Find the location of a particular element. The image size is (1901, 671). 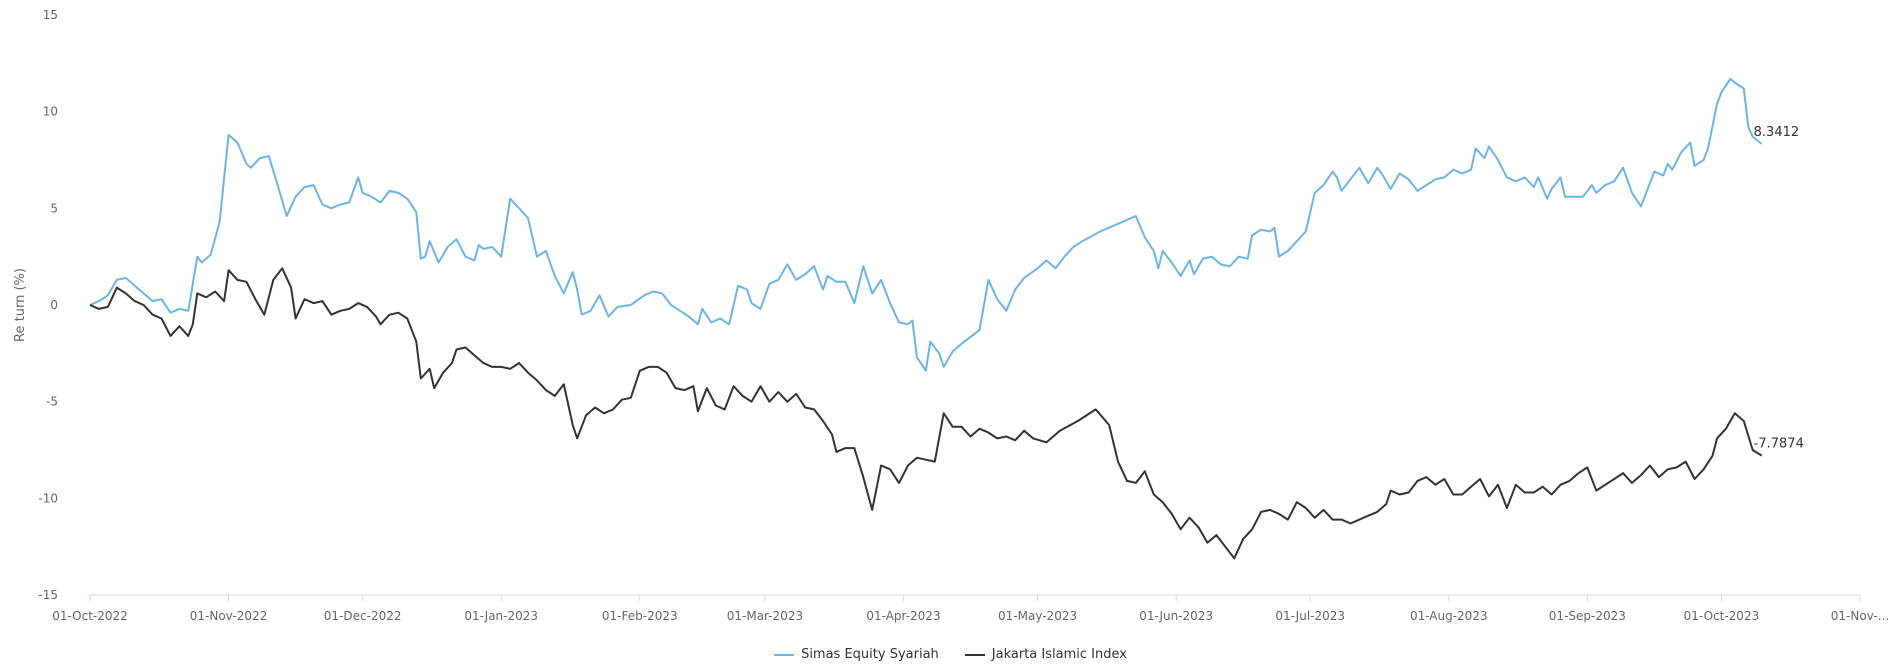

x-tick-label: 01-Nov-2022 is located at coordinates (229, 616).